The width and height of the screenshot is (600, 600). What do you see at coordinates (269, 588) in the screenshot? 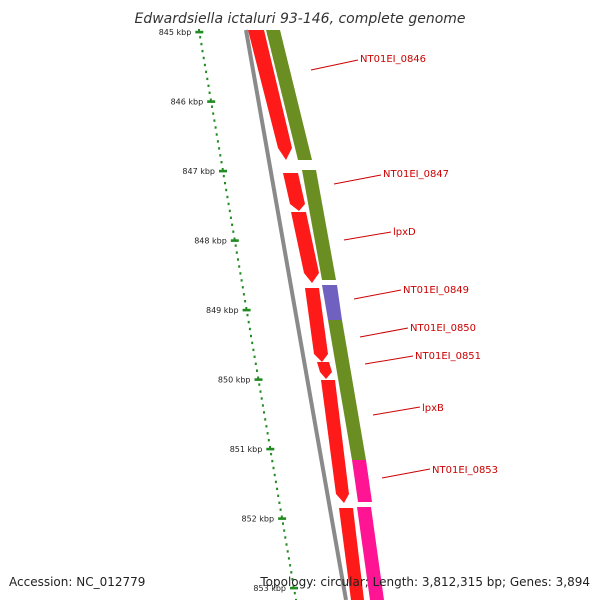
I see `scale-tick-label: 853 kbp` at bounding box center [269, 588].